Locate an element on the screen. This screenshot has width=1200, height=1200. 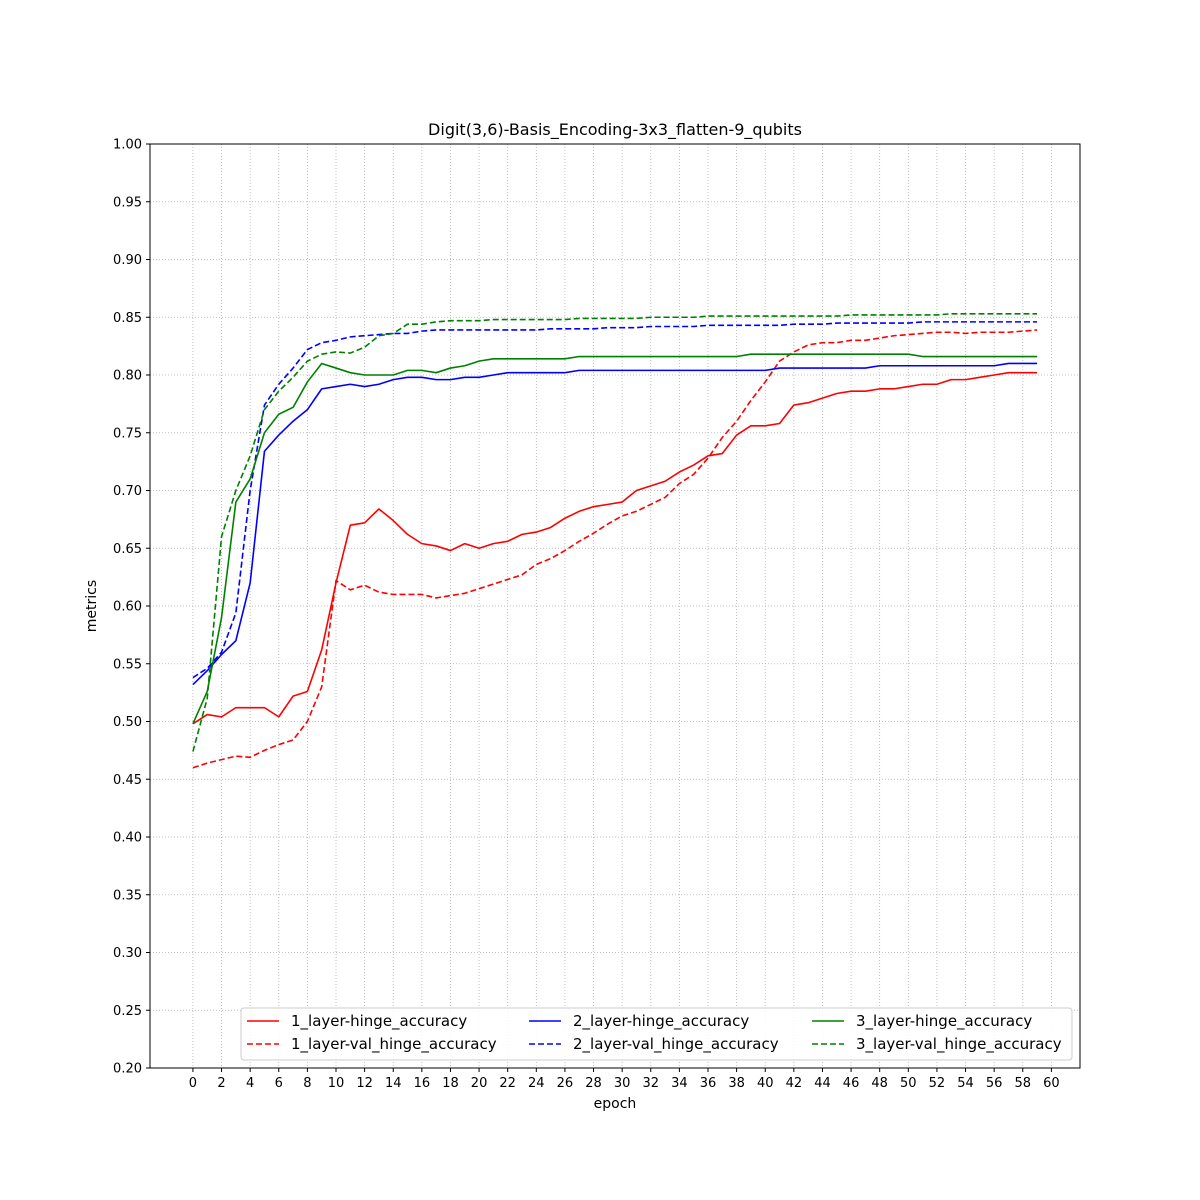
x-tick-label: 0 is located at coordinates (193, 1083).